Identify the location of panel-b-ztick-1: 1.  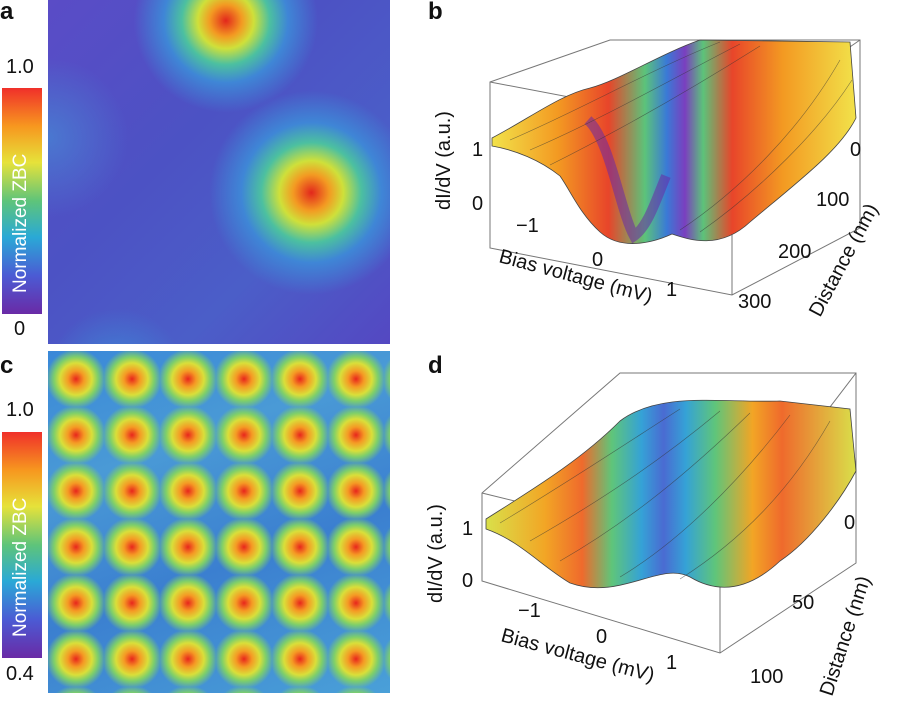
(477, 150).